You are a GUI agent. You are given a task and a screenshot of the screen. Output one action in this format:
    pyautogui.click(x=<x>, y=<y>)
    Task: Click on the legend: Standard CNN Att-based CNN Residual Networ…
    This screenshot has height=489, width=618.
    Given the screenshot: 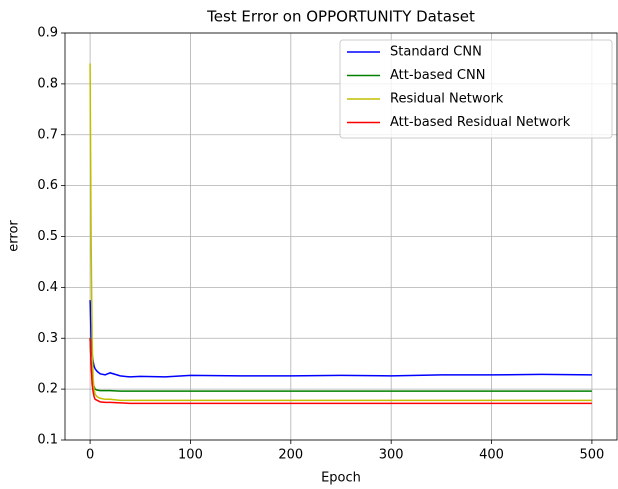 What is the action you would take?
    pyautogui.click(x=476, y=89)
    